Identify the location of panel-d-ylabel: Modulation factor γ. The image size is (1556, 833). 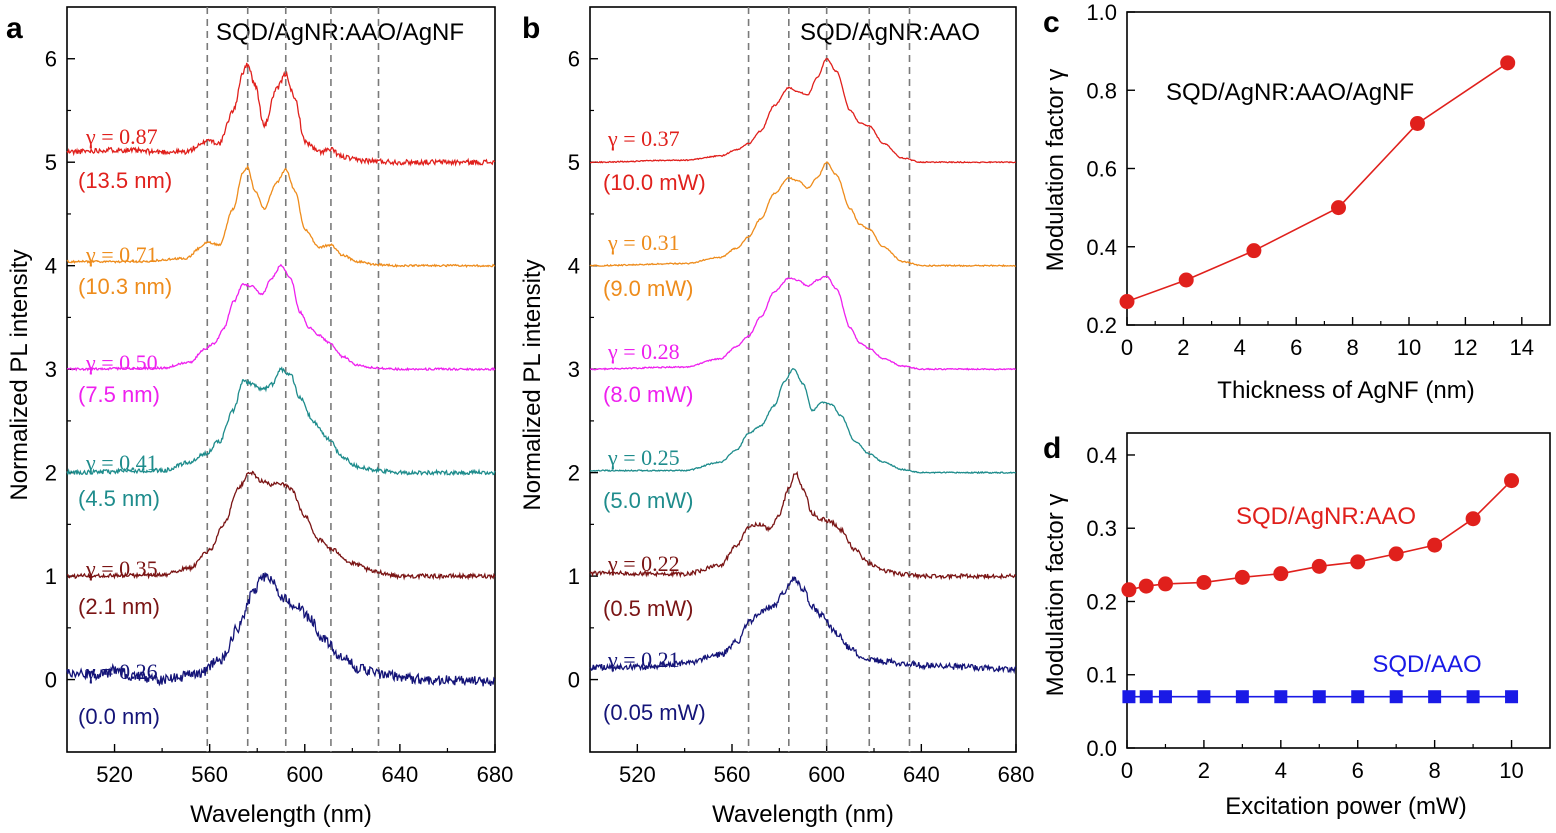
(1055, 595).